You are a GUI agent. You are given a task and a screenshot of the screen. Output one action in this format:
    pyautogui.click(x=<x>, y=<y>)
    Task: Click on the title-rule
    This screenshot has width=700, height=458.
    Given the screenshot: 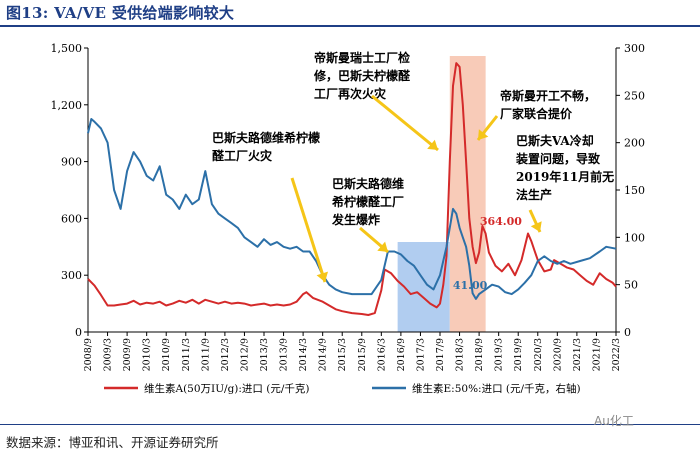 What is the action you would take?
    pyautogui.click(x=350, y=26)
    